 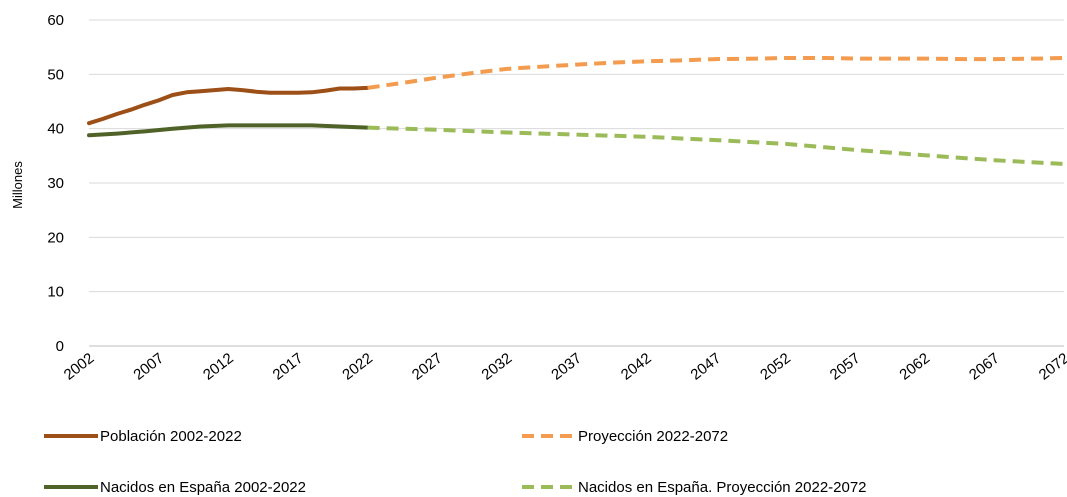 What do you see at coordinates (218, 367) in the screenshot?
I see `x-tick-label: 2012` at bounding box center [218, 367].